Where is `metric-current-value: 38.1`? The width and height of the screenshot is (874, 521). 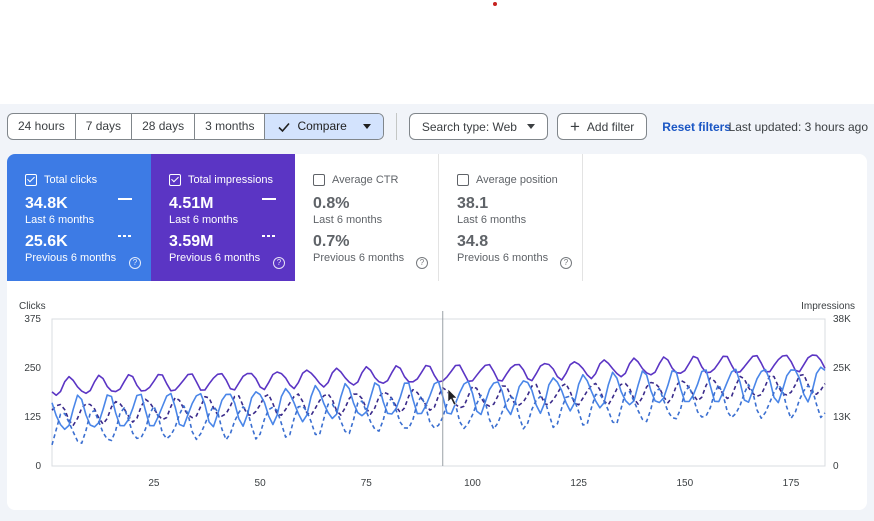
metric-current-value: 38.1 is located at coordinates (473, 203).